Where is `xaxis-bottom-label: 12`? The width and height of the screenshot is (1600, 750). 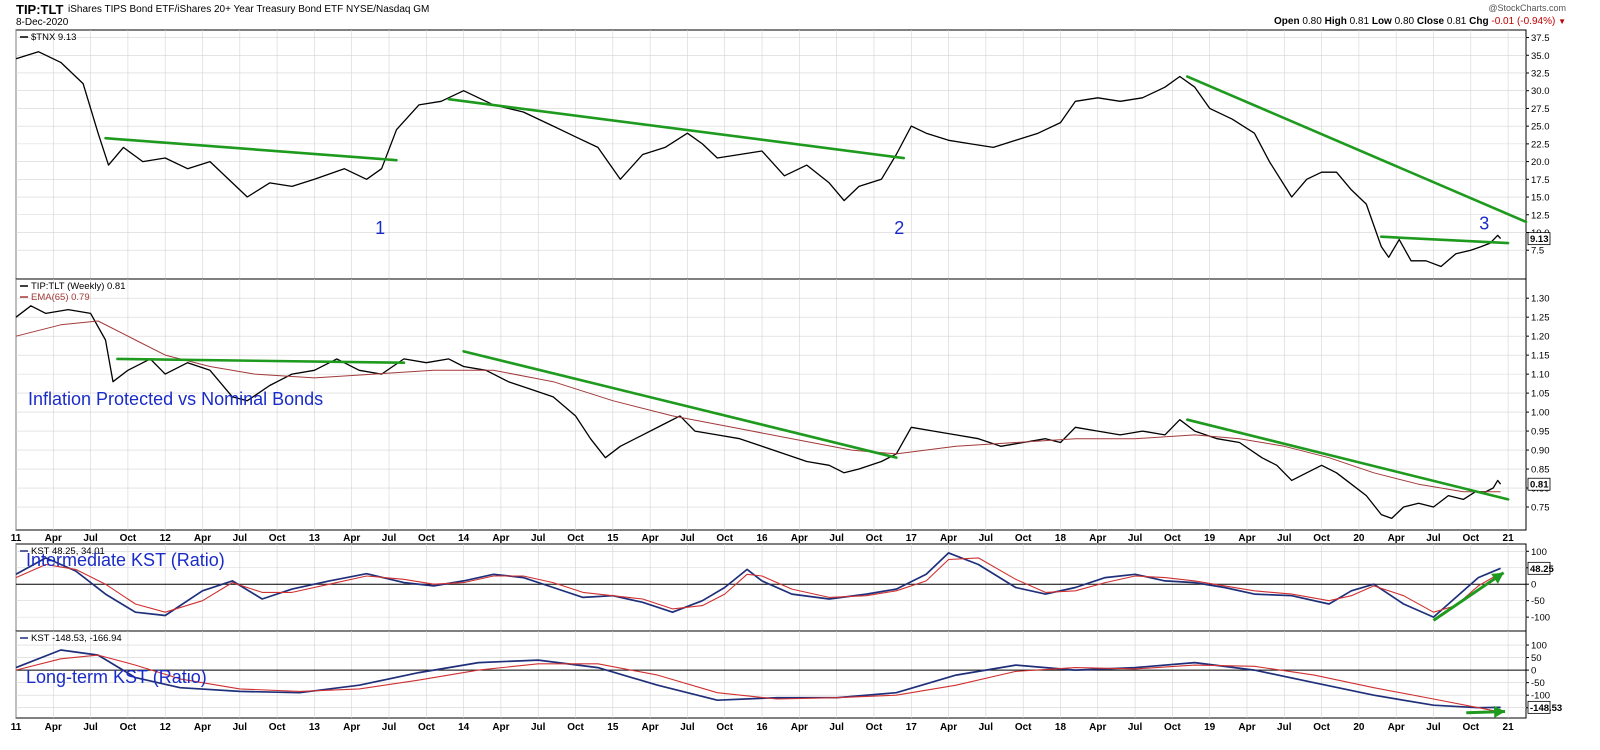 xaxis-bottom-label: 12 is located at coordinates (166, 727).